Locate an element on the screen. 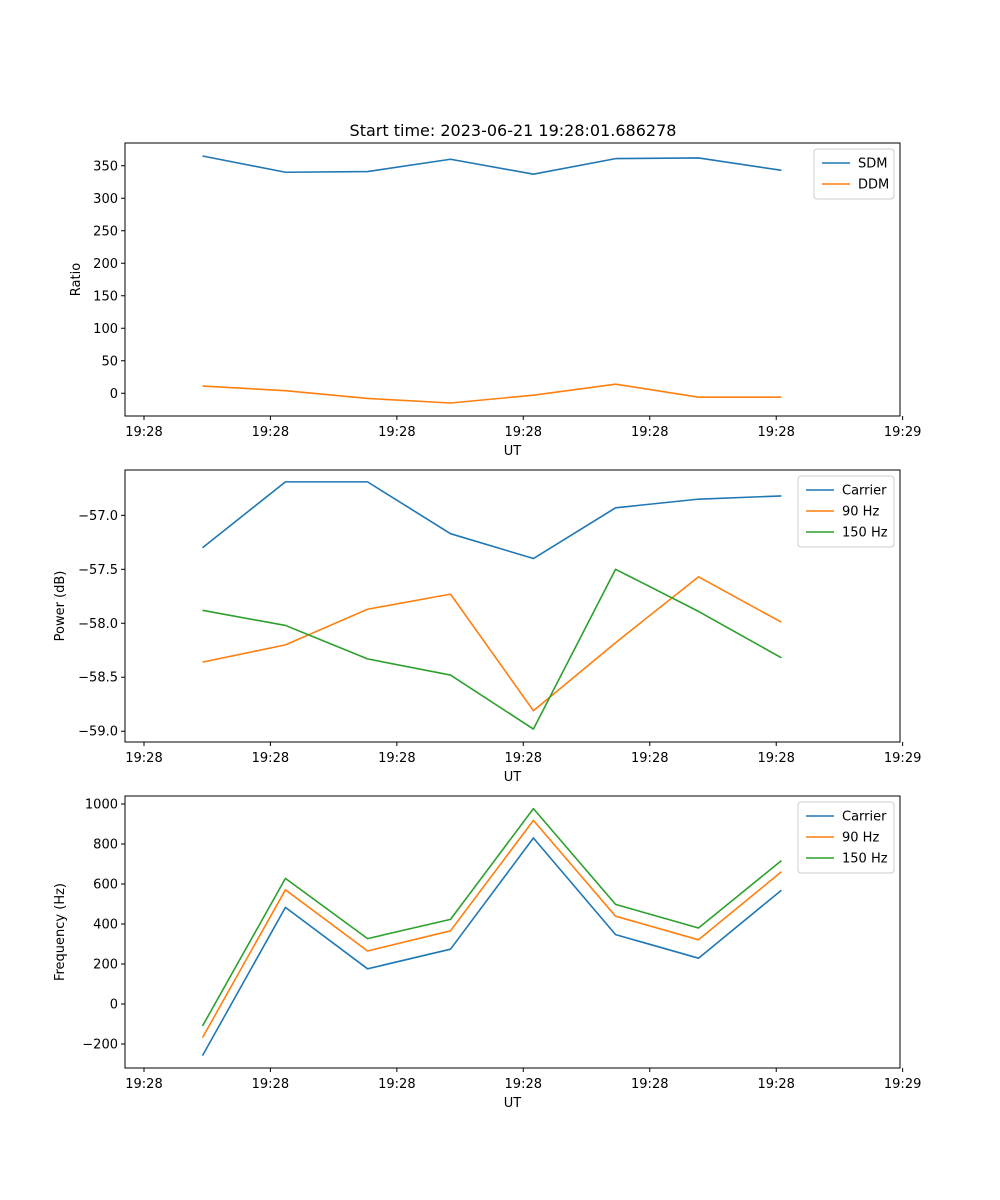 The height and width of the screenshot is (1200, 1000). y-tick-label: 250 is located at coordinates (105, 231).